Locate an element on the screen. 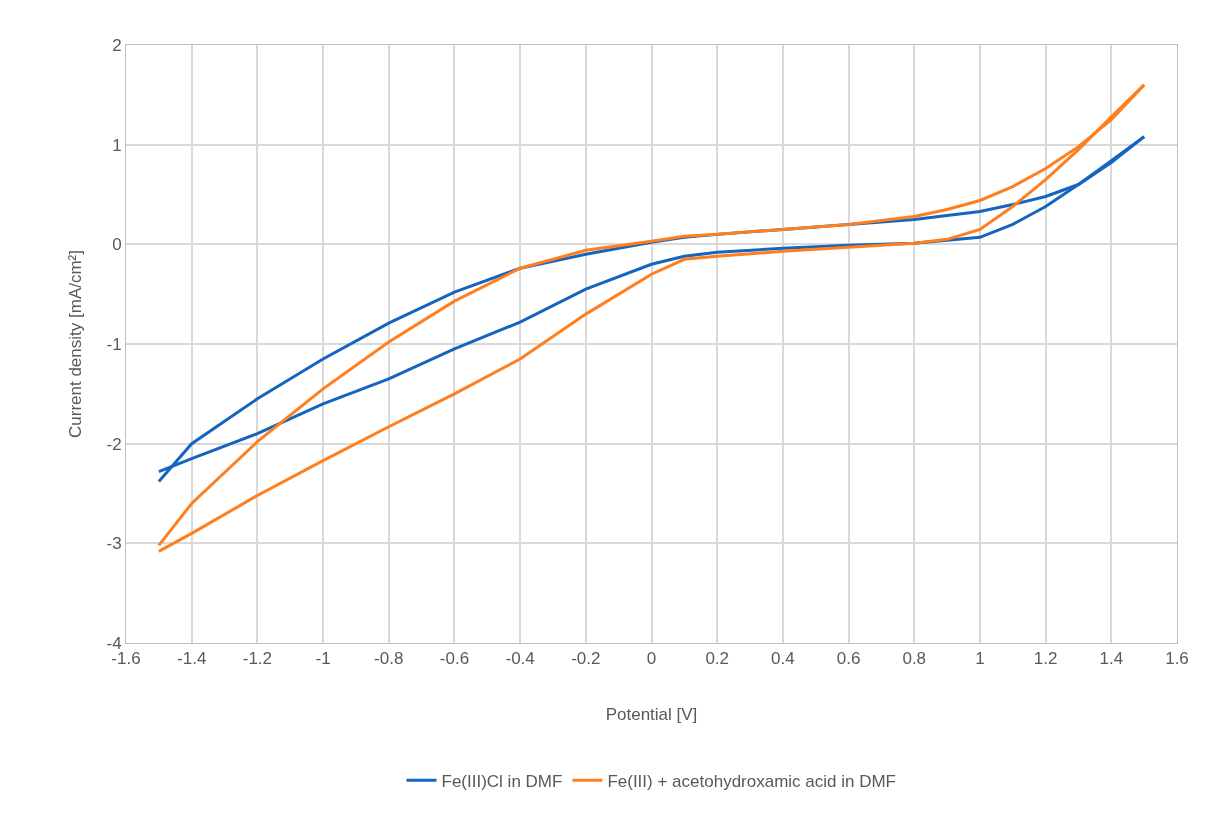 The image size is (1211, 819). x-tick-label: 0 is located at coordinates (651, 659).